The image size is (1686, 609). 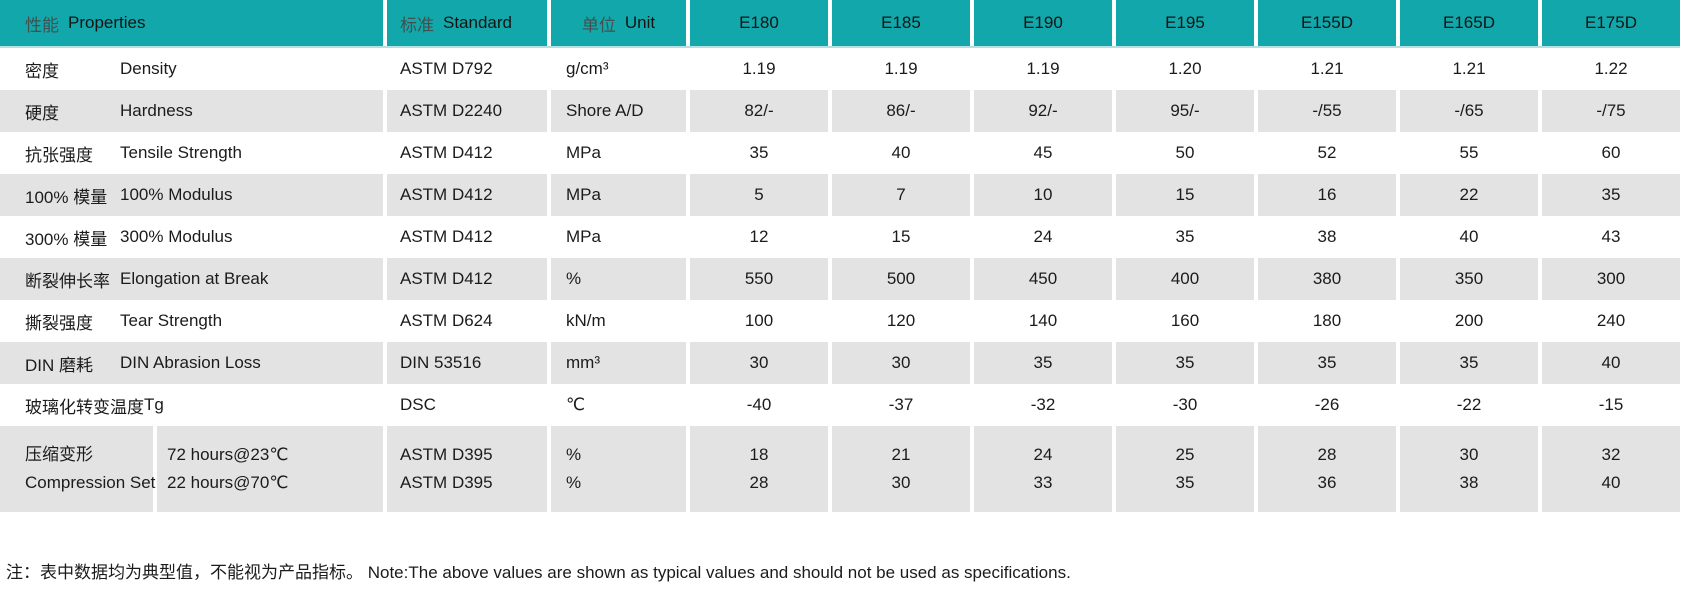 What do you see at coordinates (90, 482) in the screenshot?
I see `compression-label-en: Compression Set` at bounding box center [90, 482].